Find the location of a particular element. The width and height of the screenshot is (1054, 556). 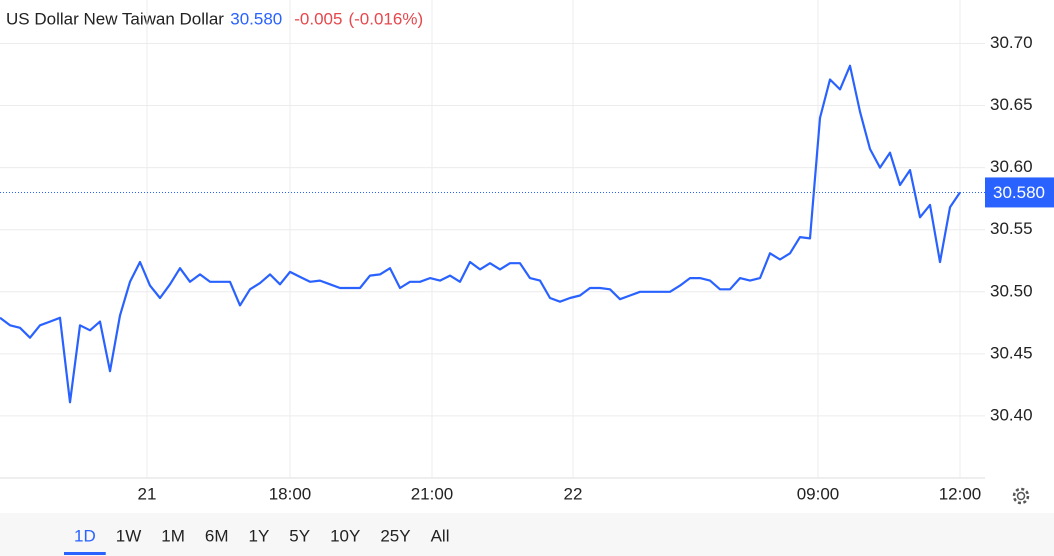

range-button: 25Y is located at coordinates (395, 535).